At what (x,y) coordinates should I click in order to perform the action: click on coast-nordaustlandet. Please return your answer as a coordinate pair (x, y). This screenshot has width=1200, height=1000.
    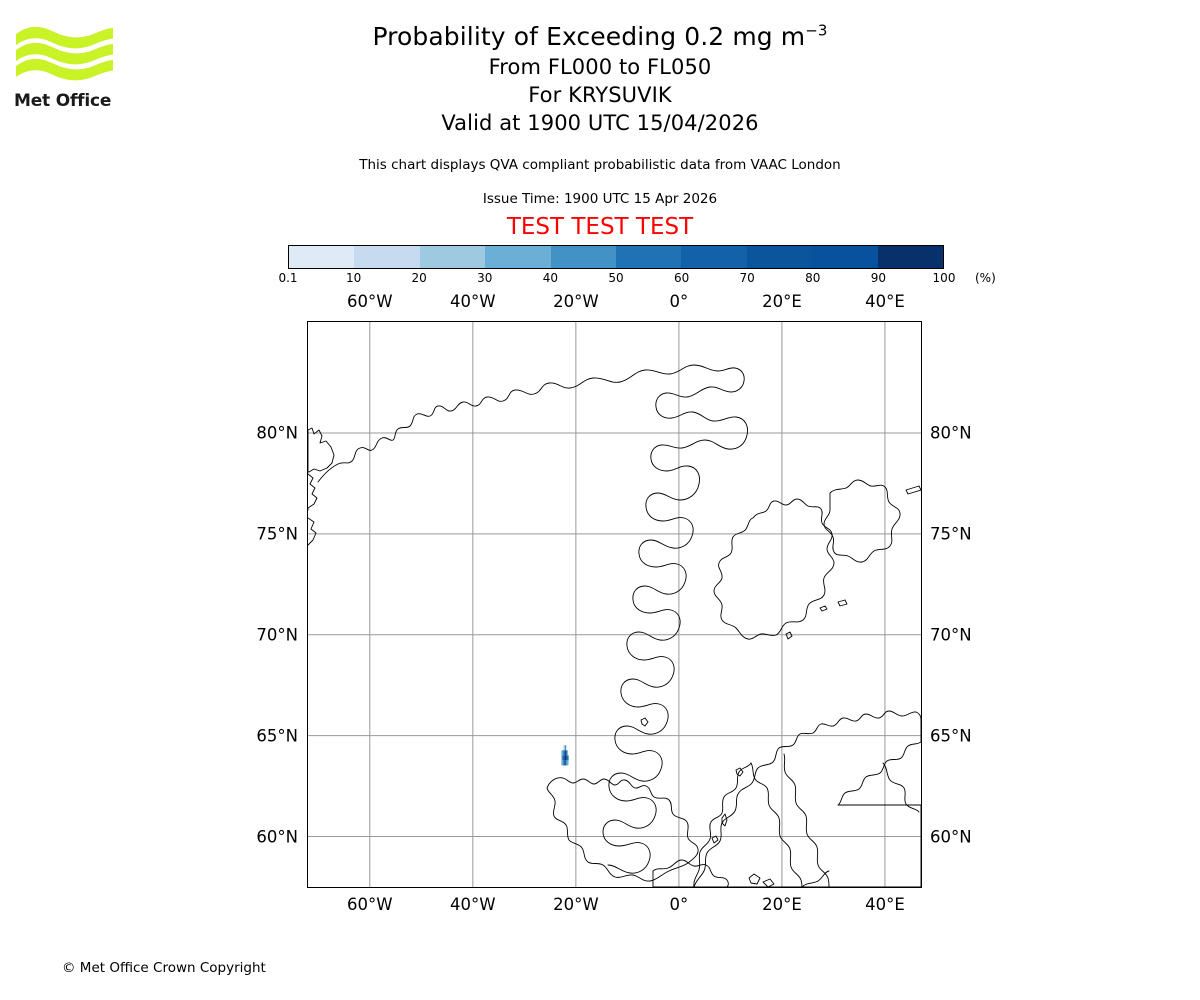
    Looking at the image, I should click on (862, 521).